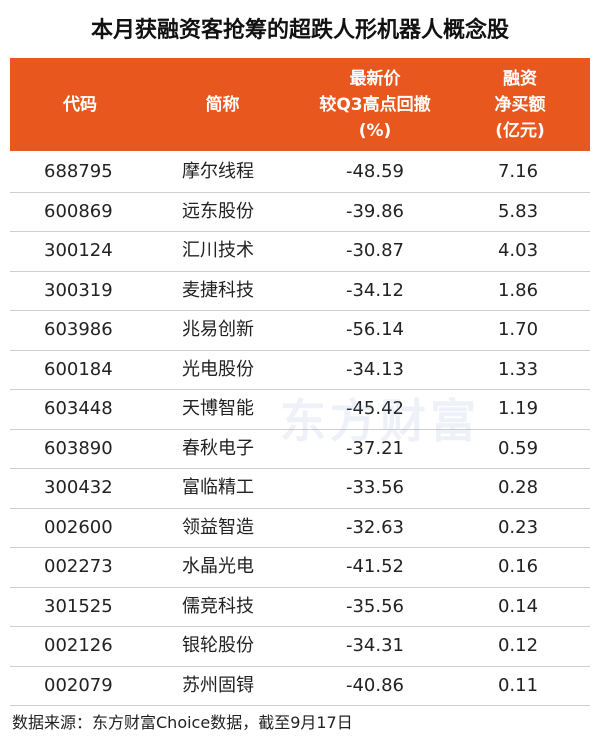  I want to click on table-row: 300124 汇川技术 -30.87 4.03, so click(300, 251).